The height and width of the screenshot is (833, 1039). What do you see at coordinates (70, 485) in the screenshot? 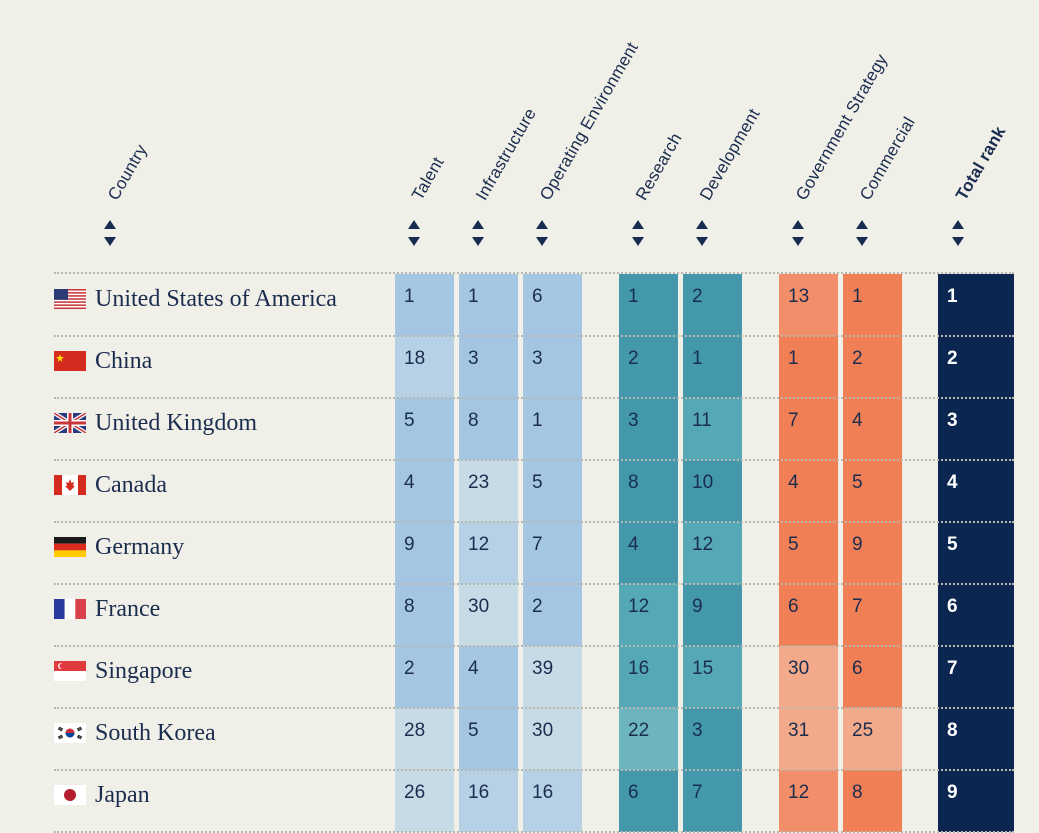
I see `ca-flag-icon` at bounding box center [70, 485].